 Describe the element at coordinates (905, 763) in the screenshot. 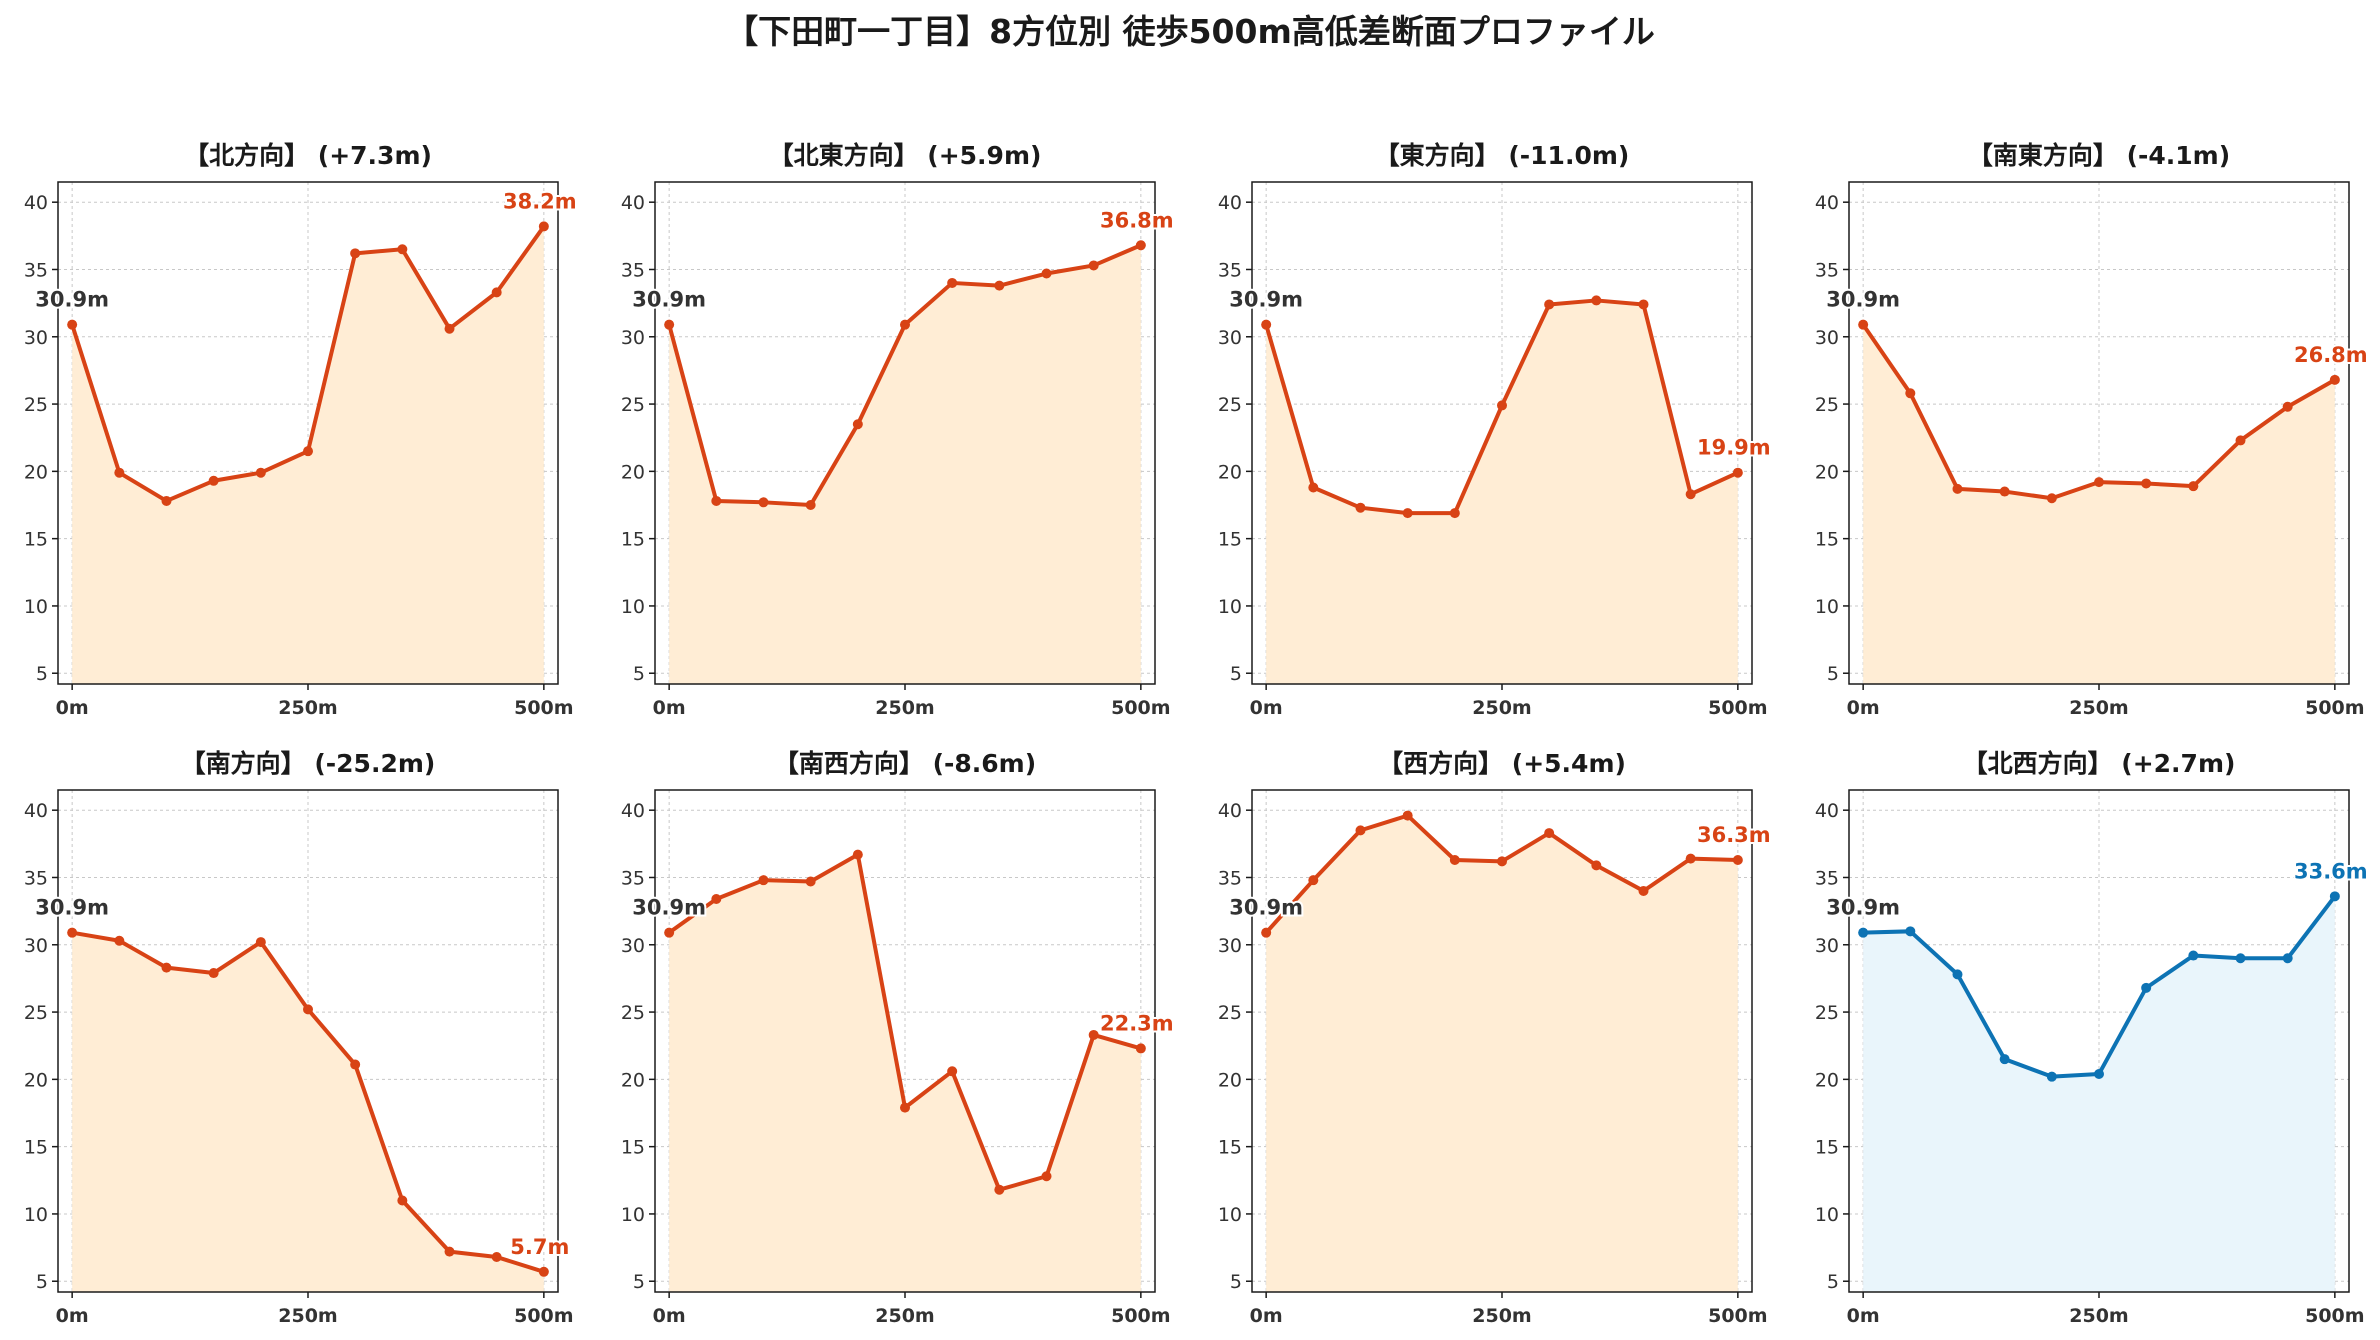

I see `panel-title: 【南西方向】 (-8.6m)` at that location.